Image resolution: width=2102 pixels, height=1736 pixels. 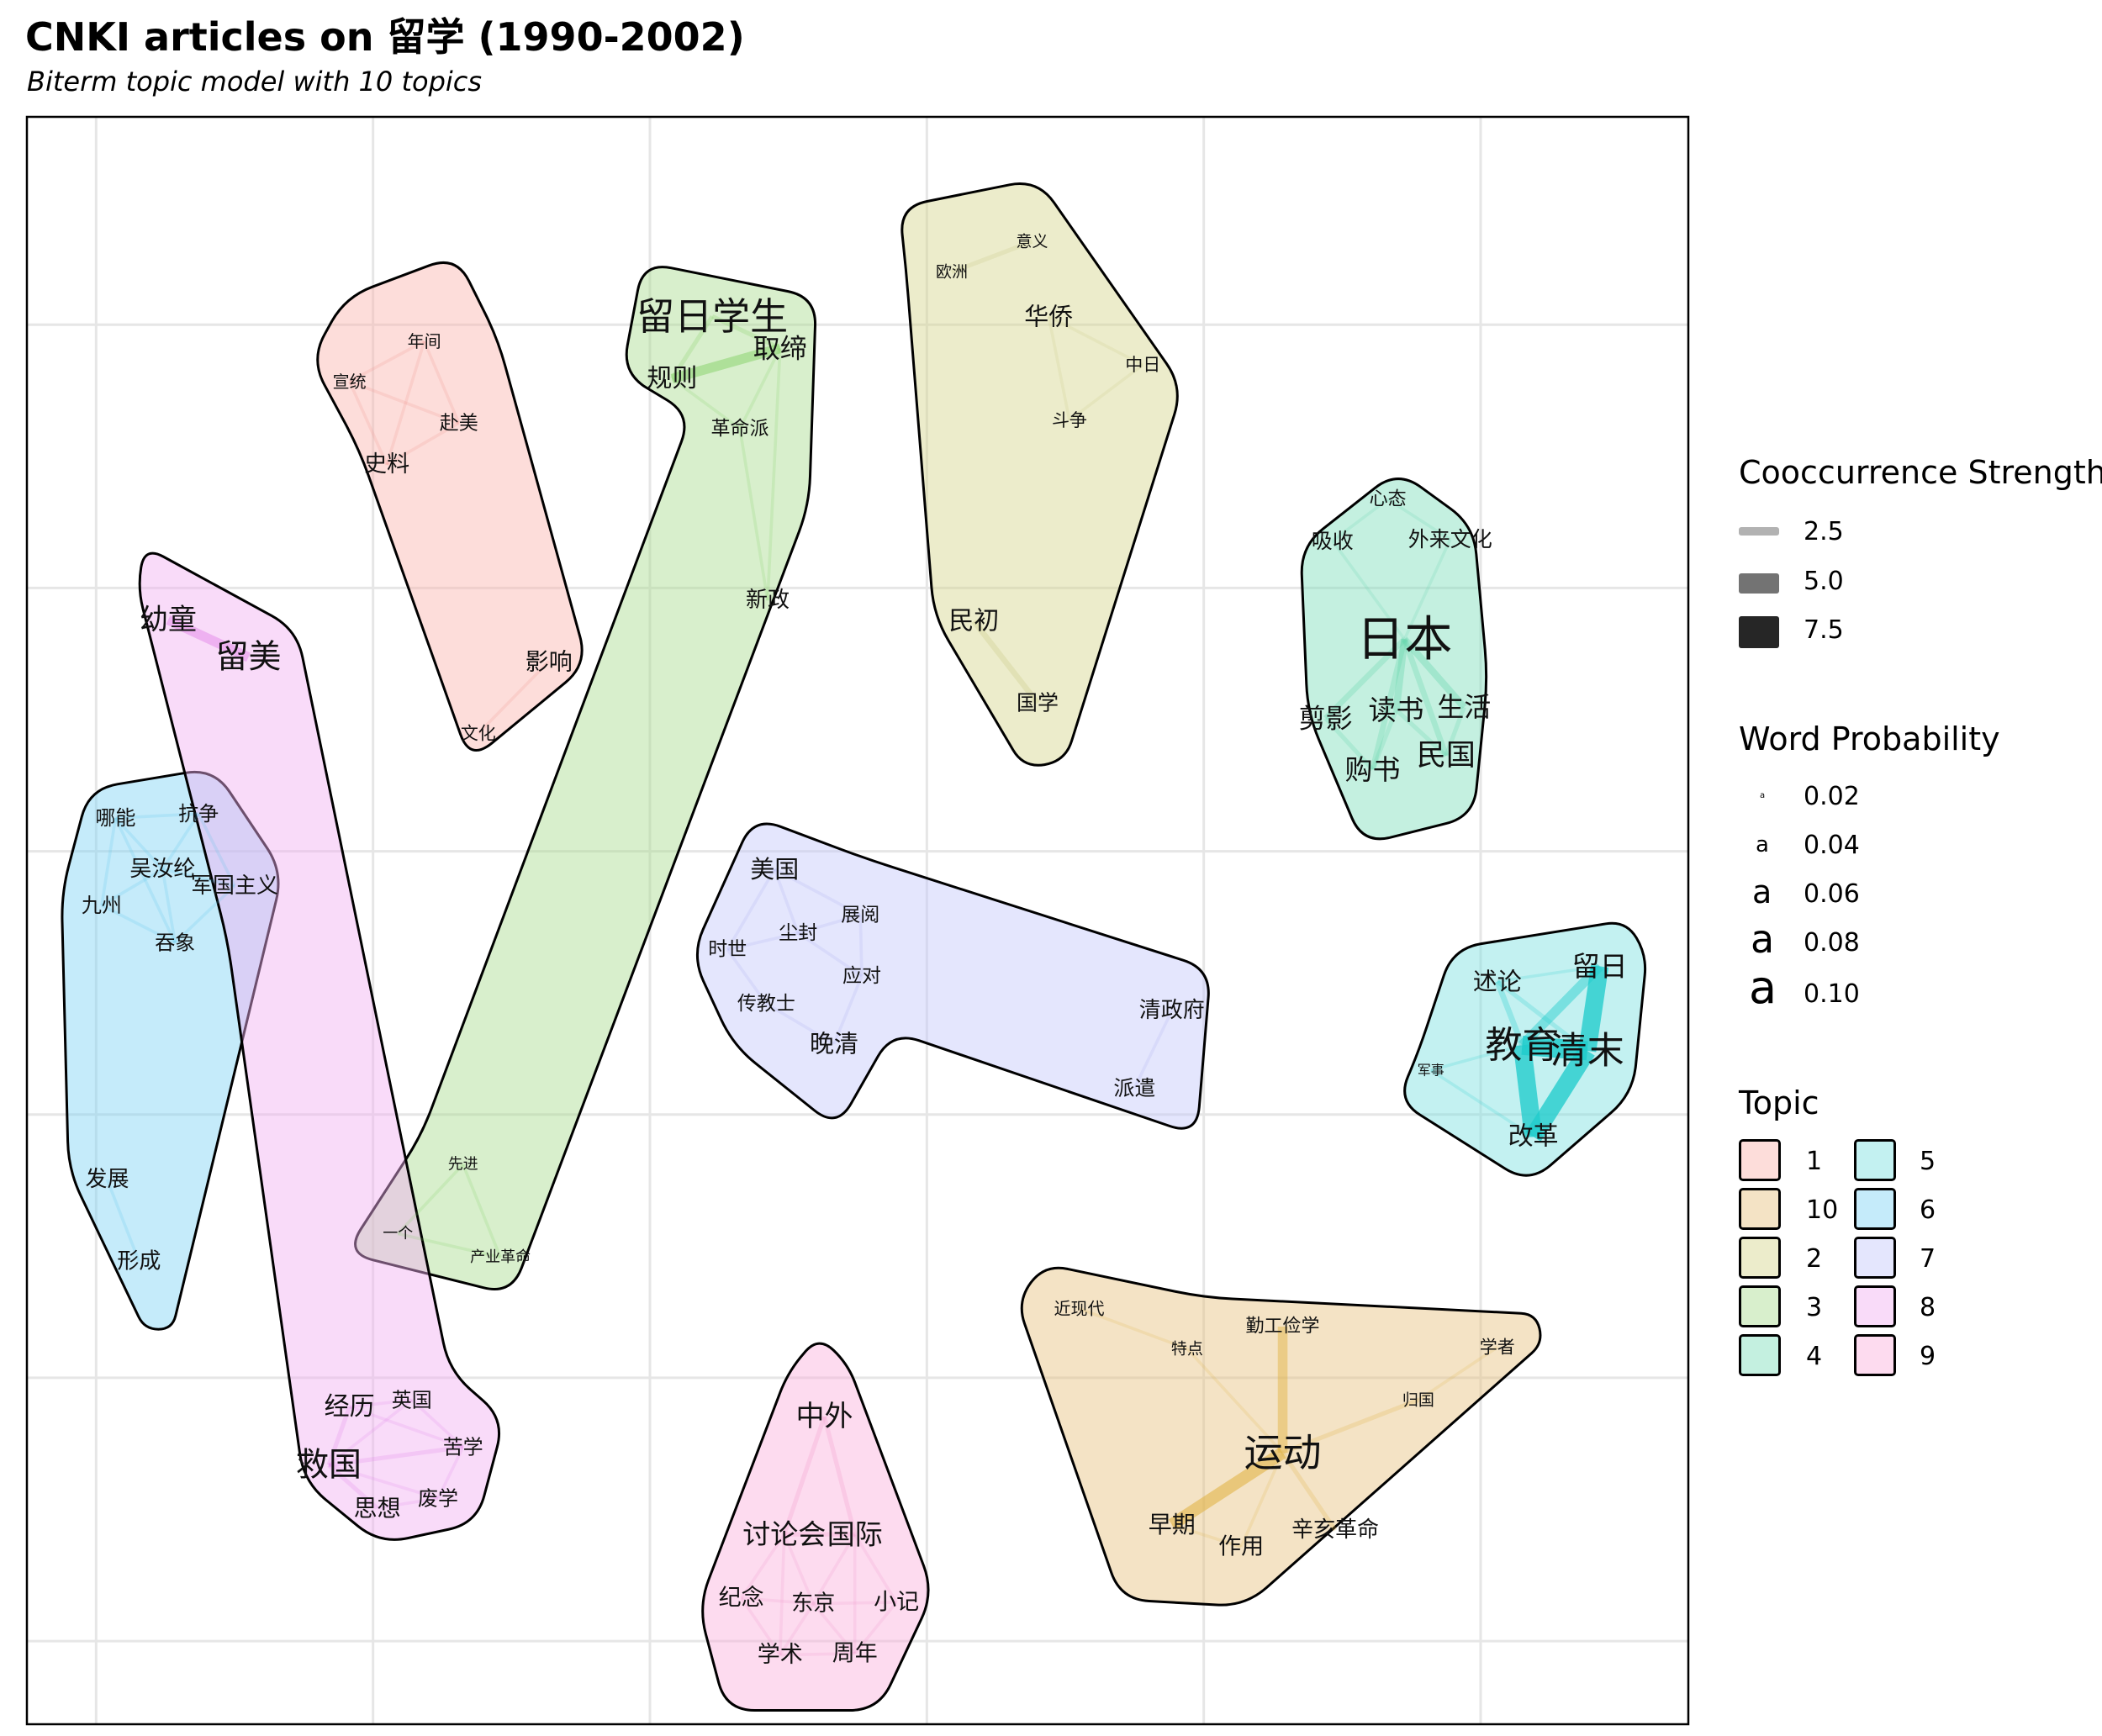 I want to click on word-label: 特点, so click(x=1187, y=1348).